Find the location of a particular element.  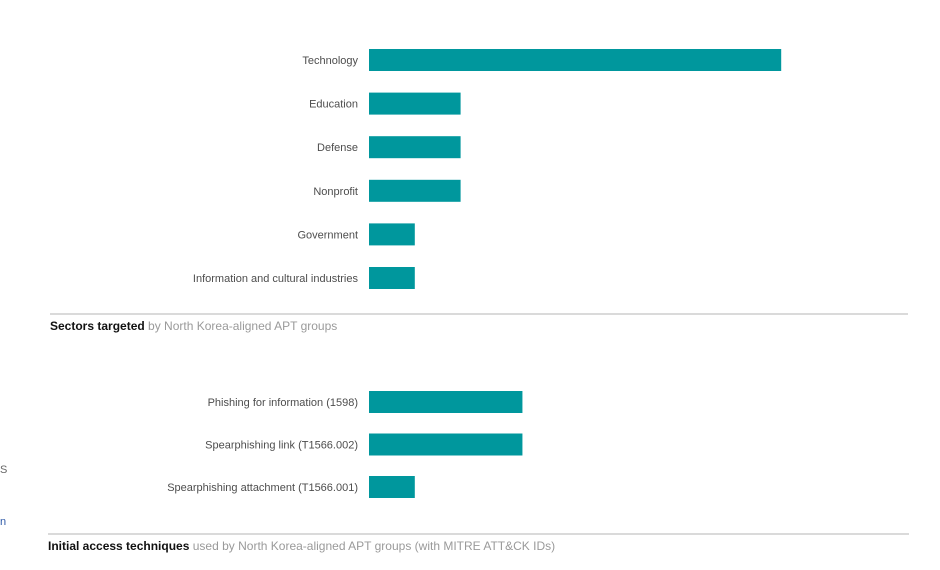

category-label: Phishing for information (1598) is located at coordinates (283, 403).